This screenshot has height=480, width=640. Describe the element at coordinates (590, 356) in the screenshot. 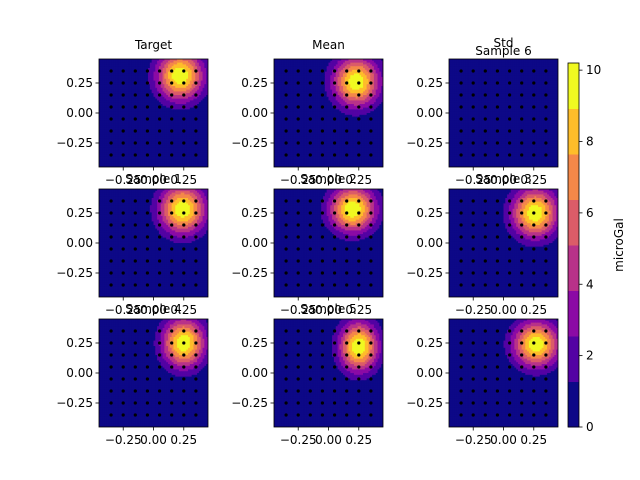

I see `colorbar-tick-label: 2` at that location.